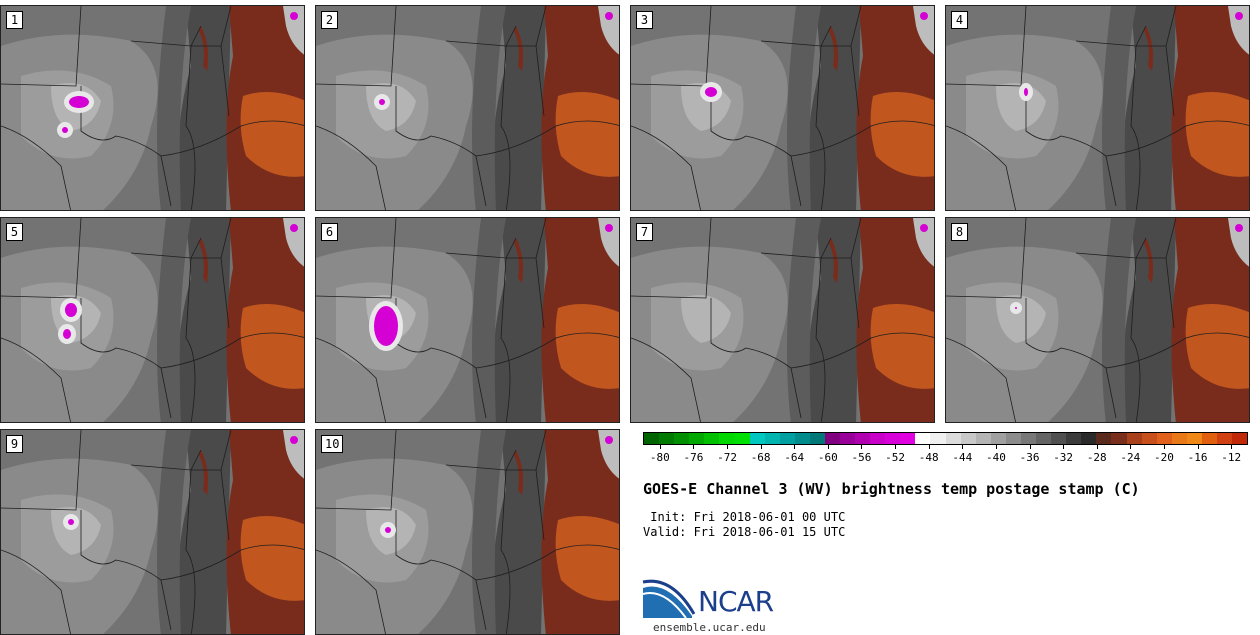 The height and width of the screenshot is (635, 1260). What do you see at coordinates (644, 20) in the screenshot?
I see `stamp-number-label: 3` at bounding box center [644, 20].